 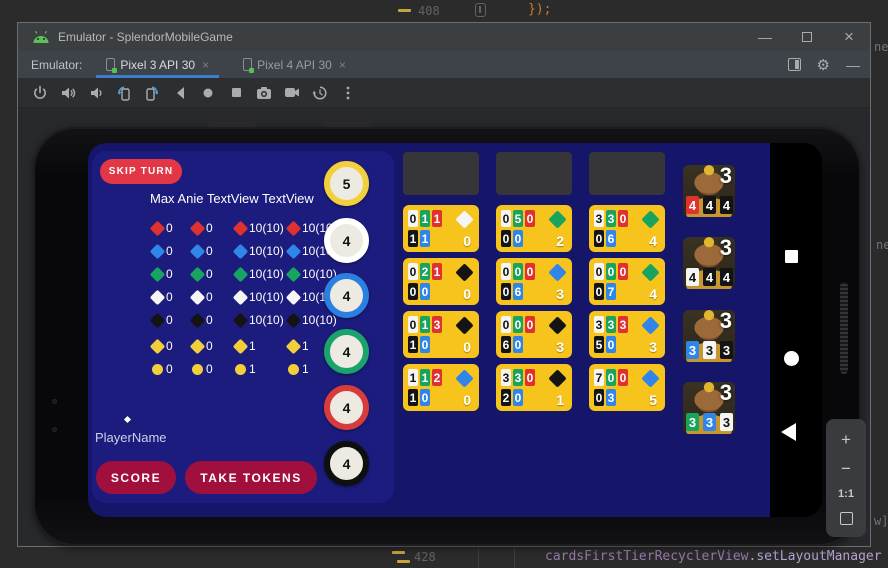 What do you see at coordinates (599, 344) in the screenshot?
I see `black-cost-chip: 5` at bounding box center [599, 344].